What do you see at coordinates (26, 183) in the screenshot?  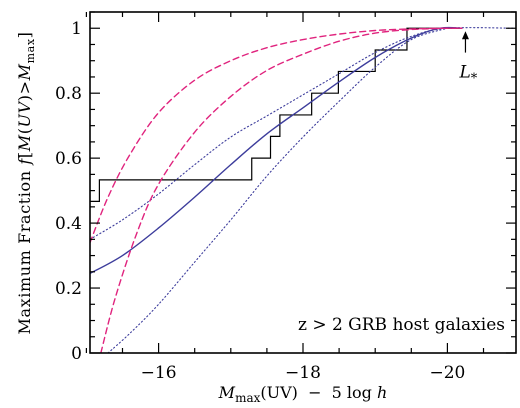 I see `y-axis-label: Maximum Fraction f[M(UV)>Mmax]` at bounding box center [26, 183].